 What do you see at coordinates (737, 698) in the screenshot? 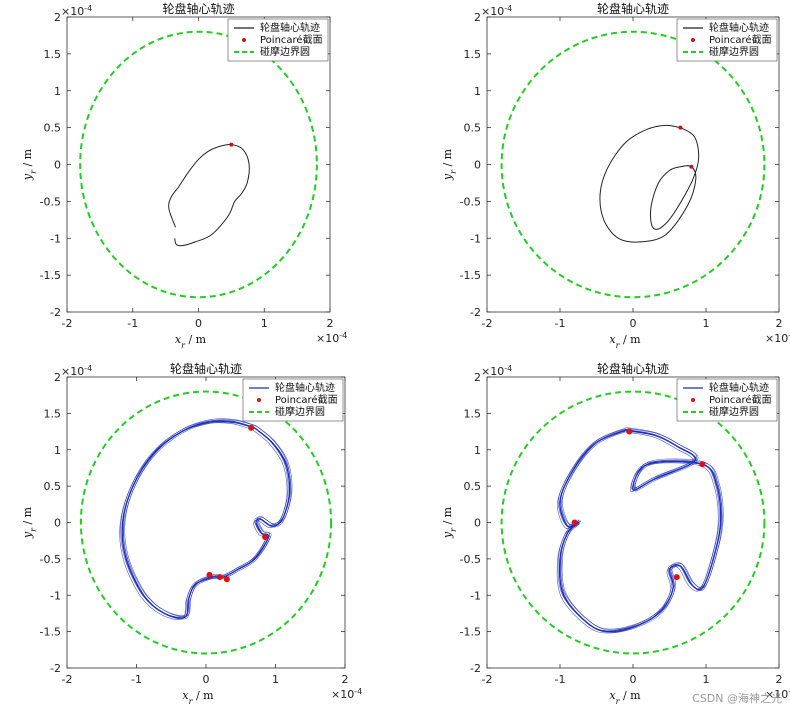
I see `watermark: CSDN @海神之光` at bounding box center [737, 698].